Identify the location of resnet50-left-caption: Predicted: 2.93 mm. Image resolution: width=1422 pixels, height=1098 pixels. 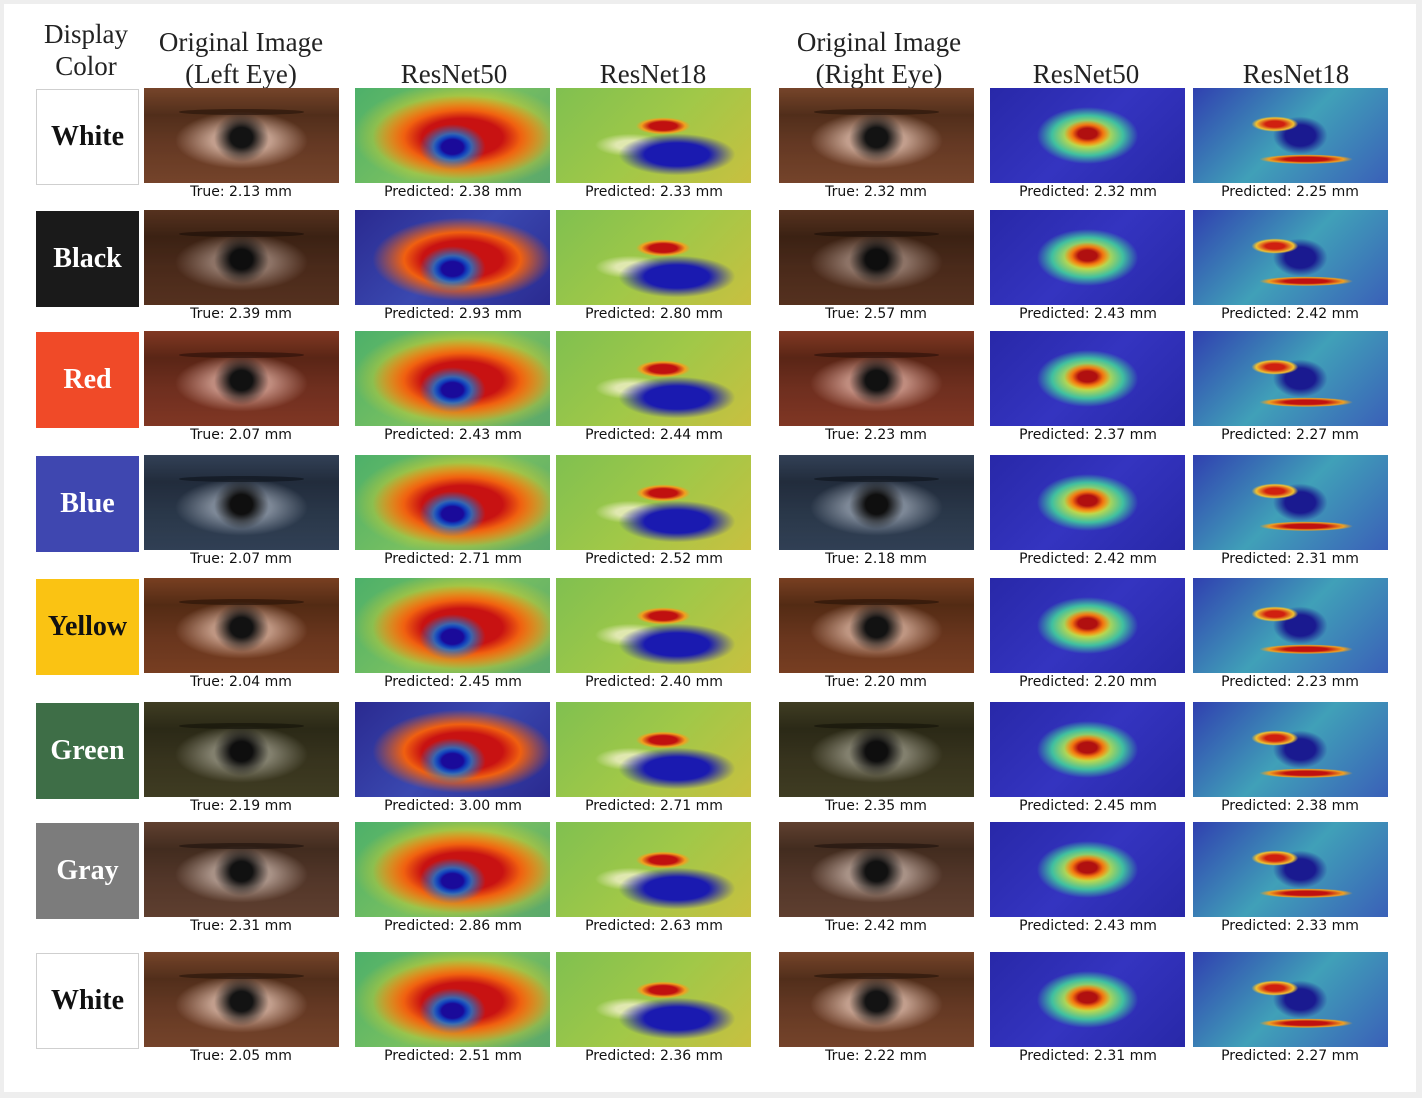
(453, 314).